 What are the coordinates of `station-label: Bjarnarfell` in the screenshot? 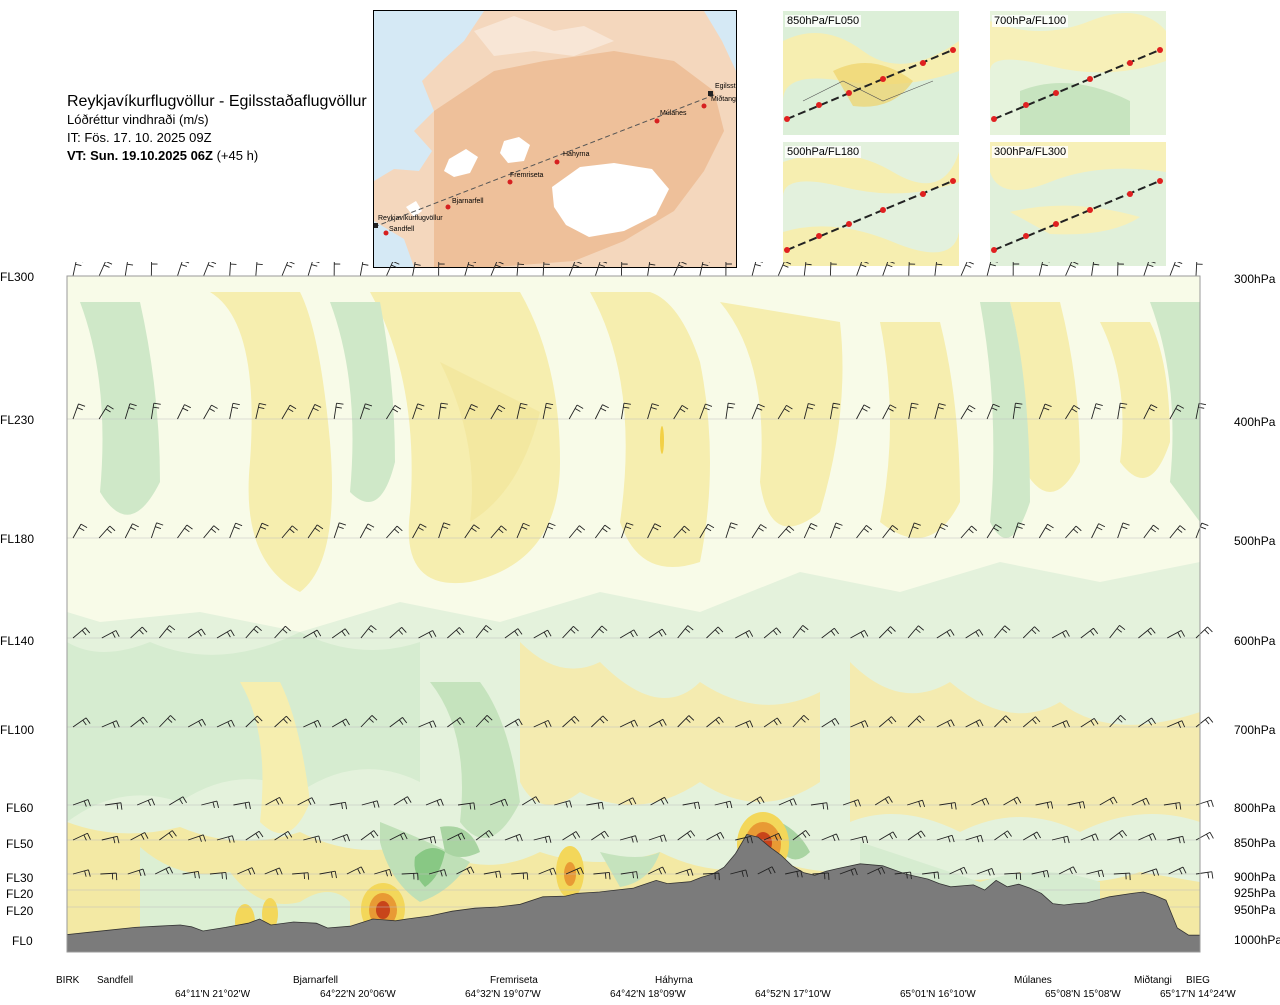 It's located at (316, 980).